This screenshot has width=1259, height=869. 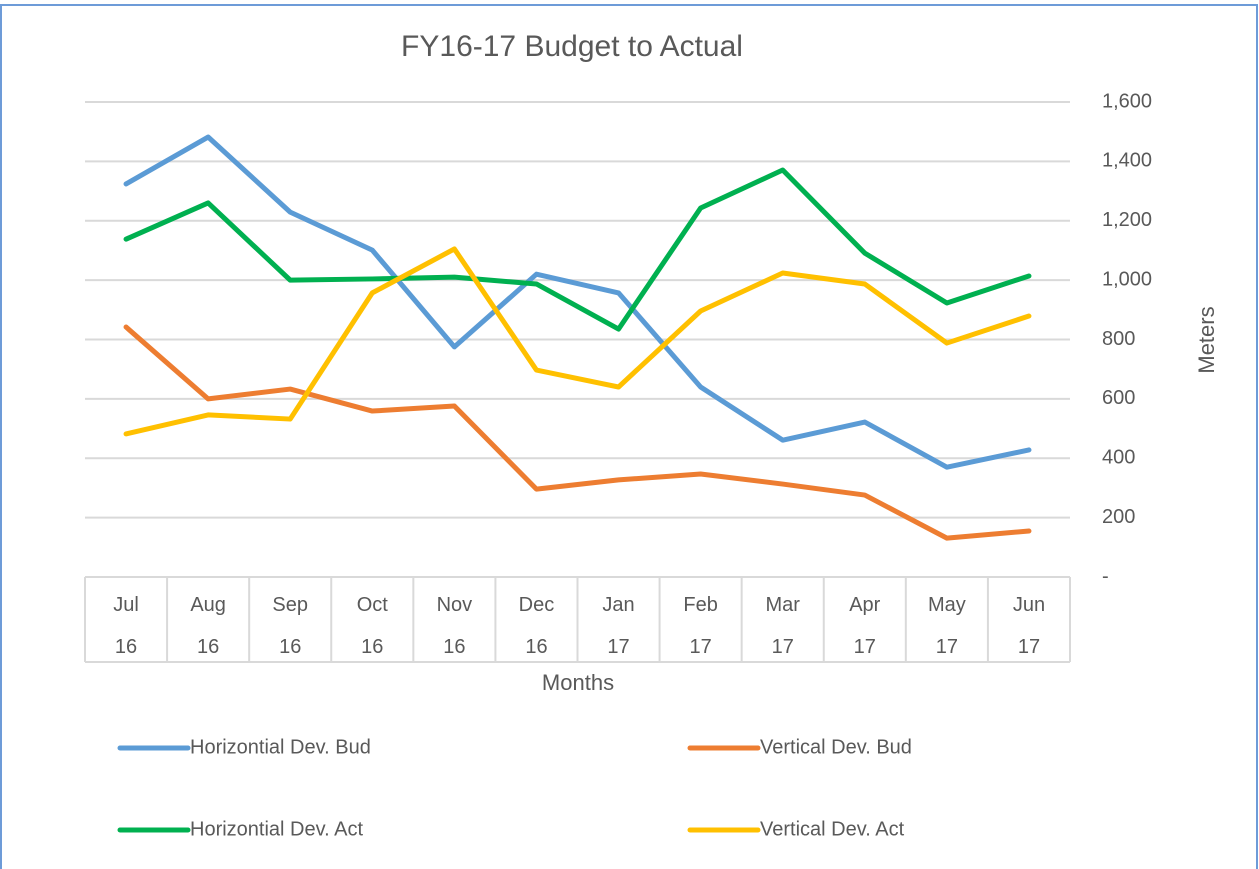 I want to click on x-tick-label: Oct 16, so click(x=372, y=626).